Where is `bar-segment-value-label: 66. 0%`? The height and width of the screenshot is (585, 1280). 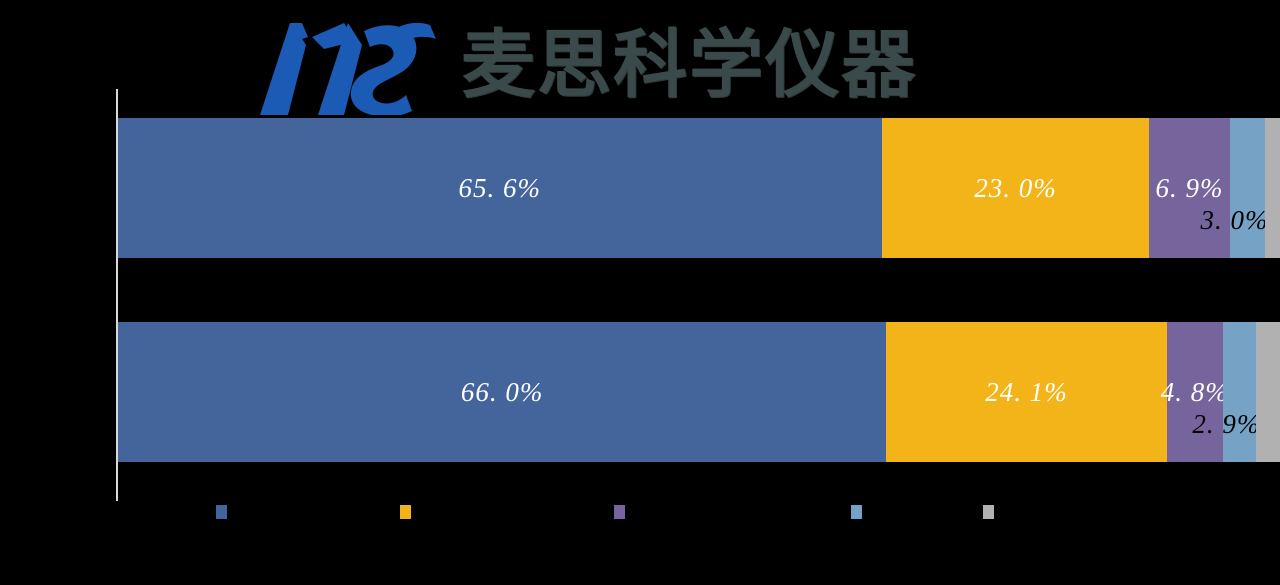 bar-segment-value-label: 66. 0% is located at coordinates (502, 391).